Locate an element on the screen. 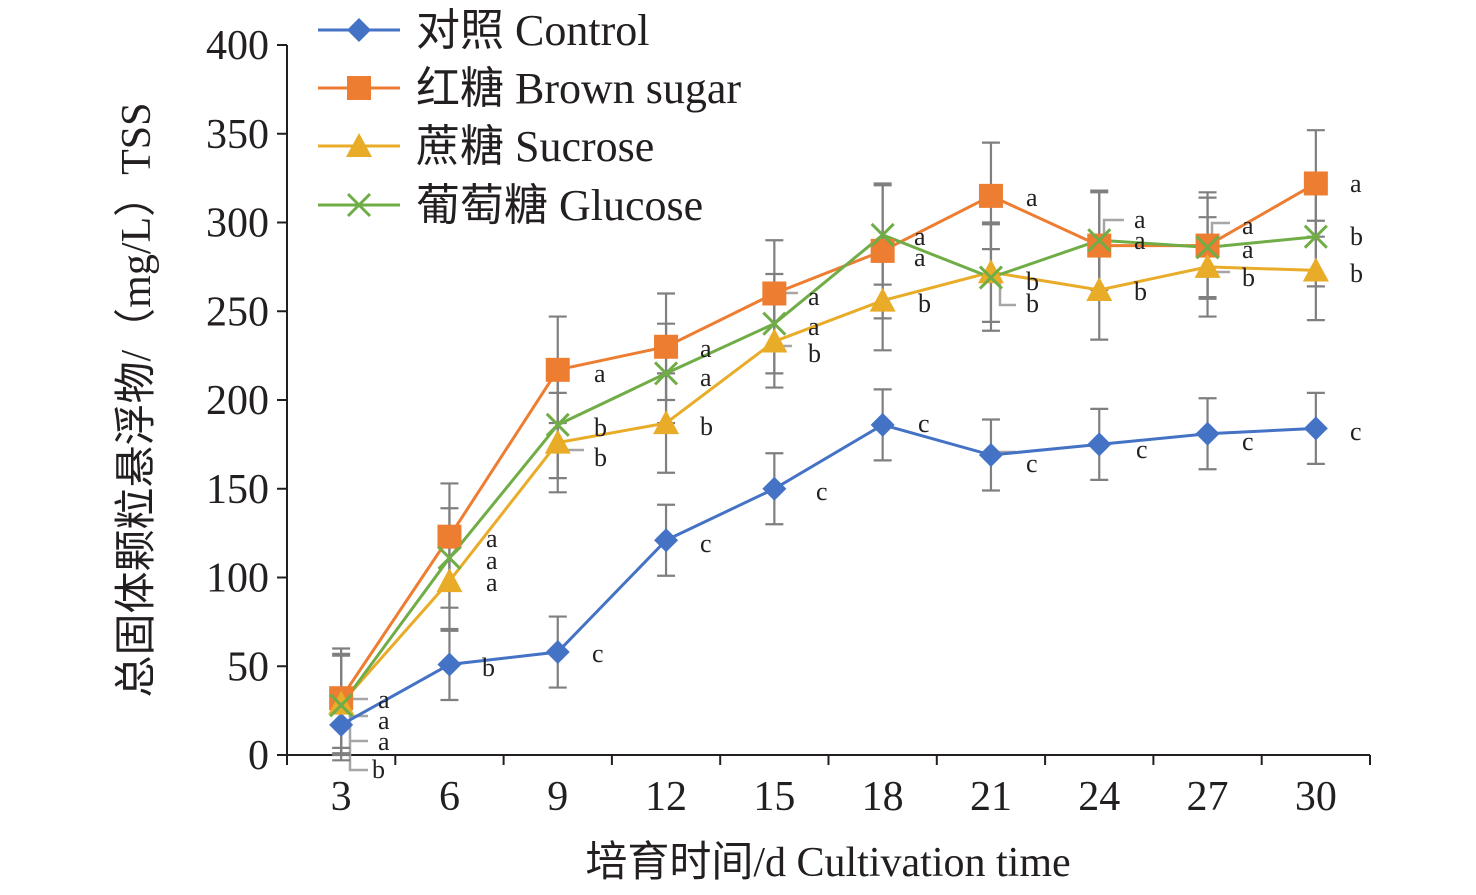 The image size is (1476, 895). legend-label: 蔗糖 Sucrose is located at coordinates (535, 146).